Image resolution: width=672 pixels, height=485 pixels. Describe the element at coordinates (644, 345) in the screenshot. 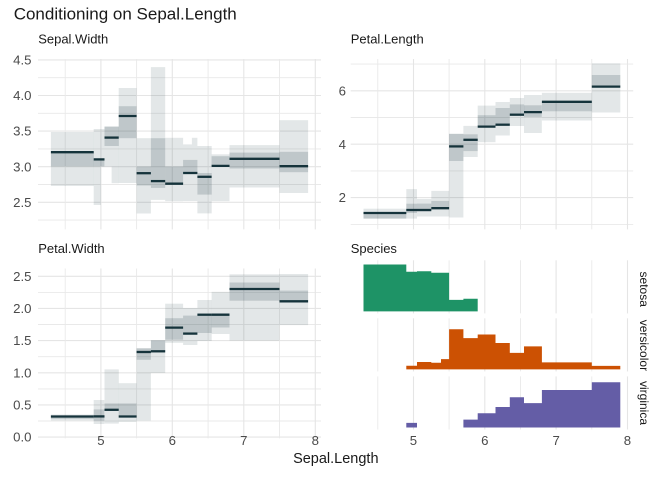

I see `svg-text: versicolor` at that location.